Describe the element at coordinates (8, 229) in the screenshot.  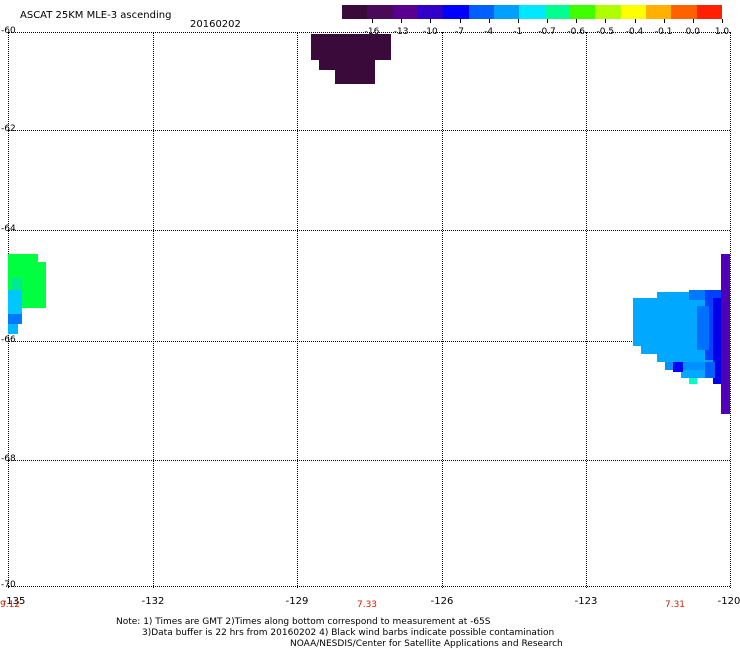
I see `latitude-label: -64` at that location.